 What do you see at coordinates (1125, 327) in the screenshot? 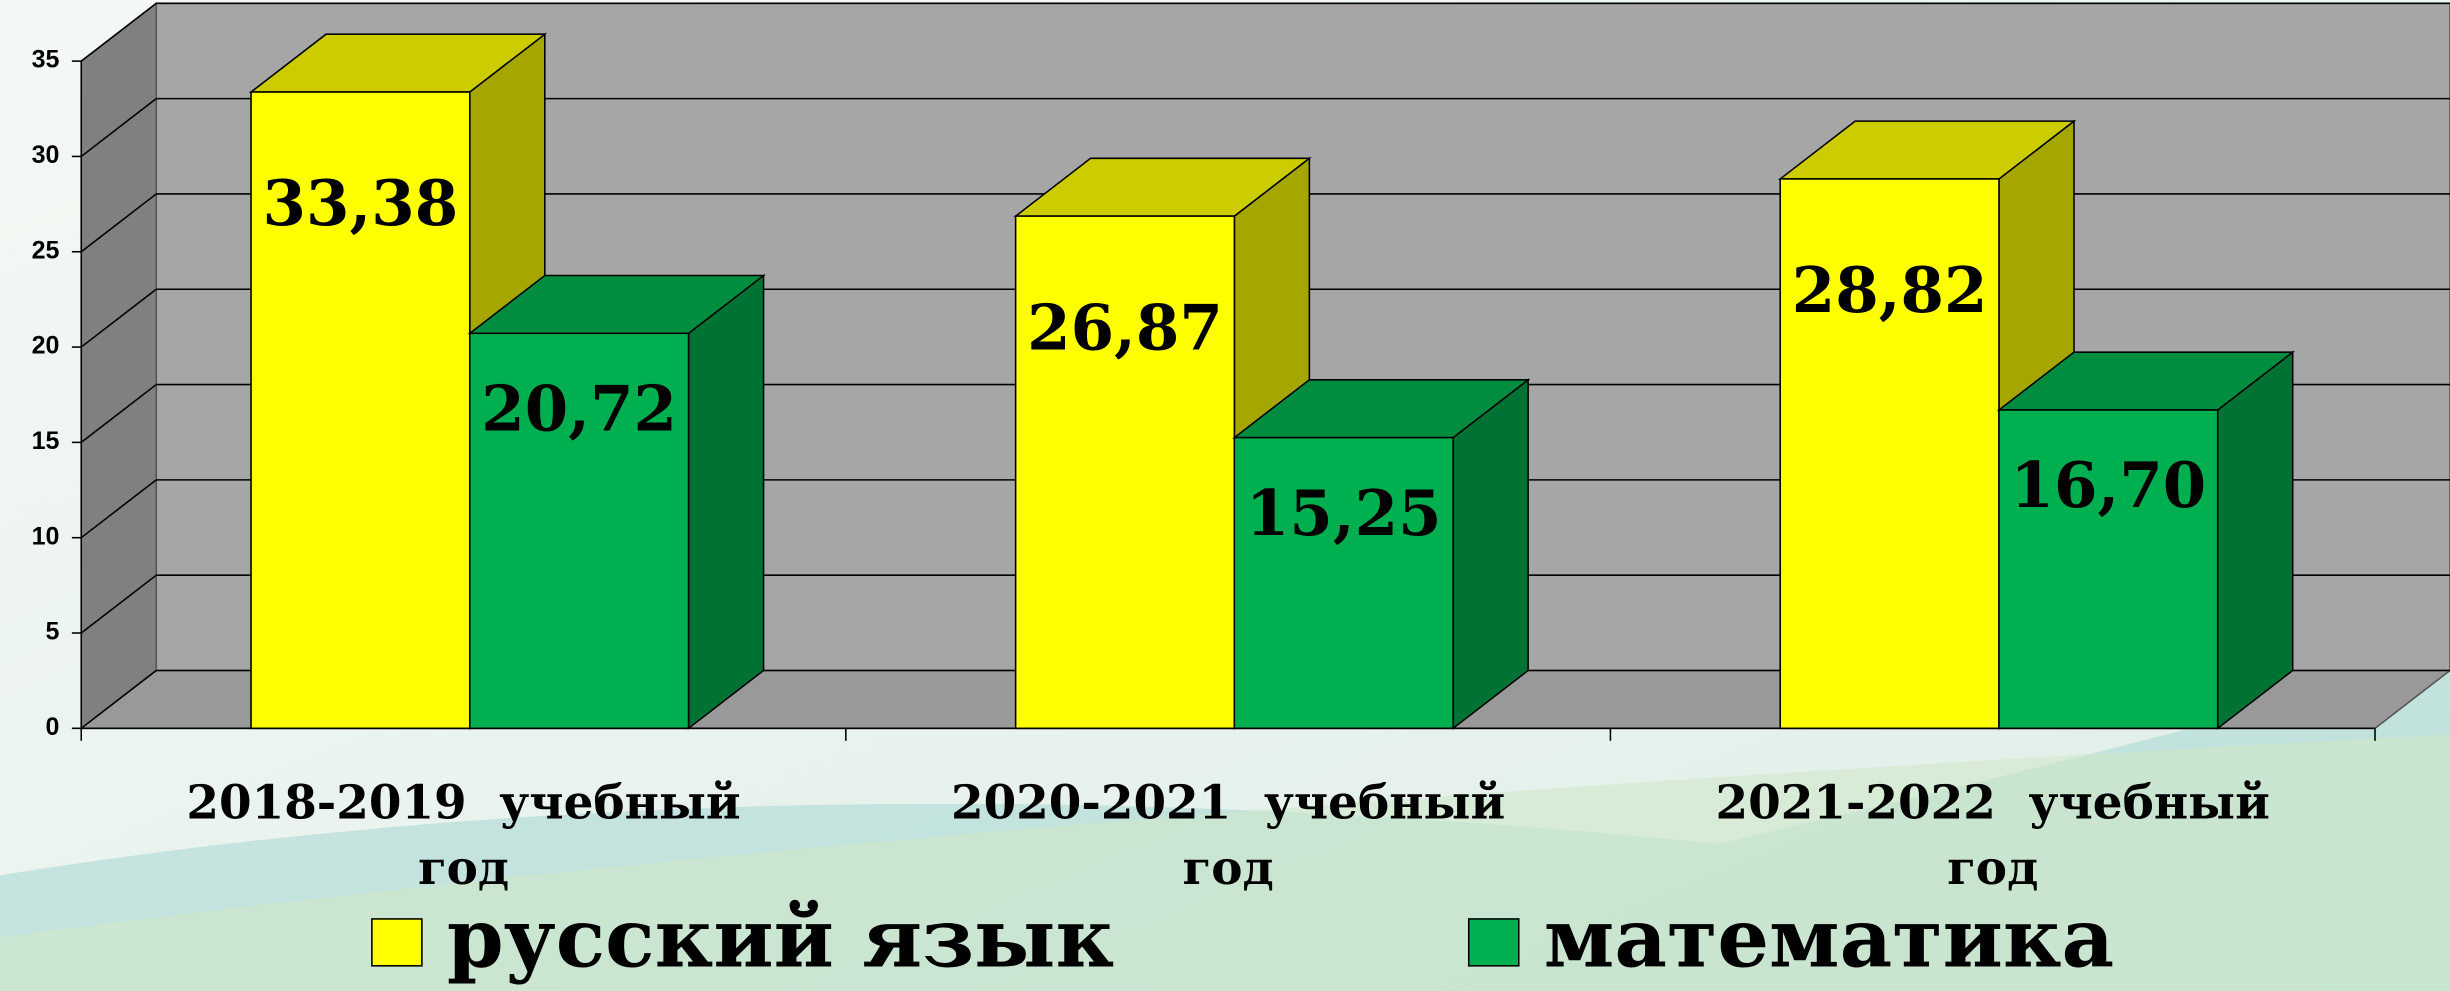
I see `value-label: 26,87` at bounding box center [1125, 327].